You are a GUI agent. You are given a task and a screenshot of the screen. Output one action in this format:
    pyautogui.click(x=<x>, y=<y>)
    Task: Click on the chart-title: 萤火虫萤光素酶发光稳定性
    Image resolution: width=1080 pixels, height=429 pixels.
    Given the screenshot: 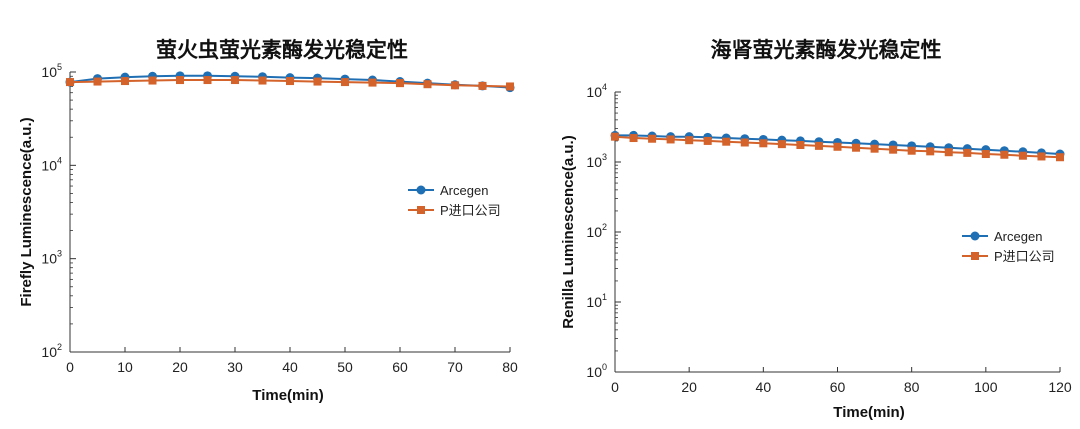 What is the action you would take?
    pyautogui.click(x=282, y=50)
    